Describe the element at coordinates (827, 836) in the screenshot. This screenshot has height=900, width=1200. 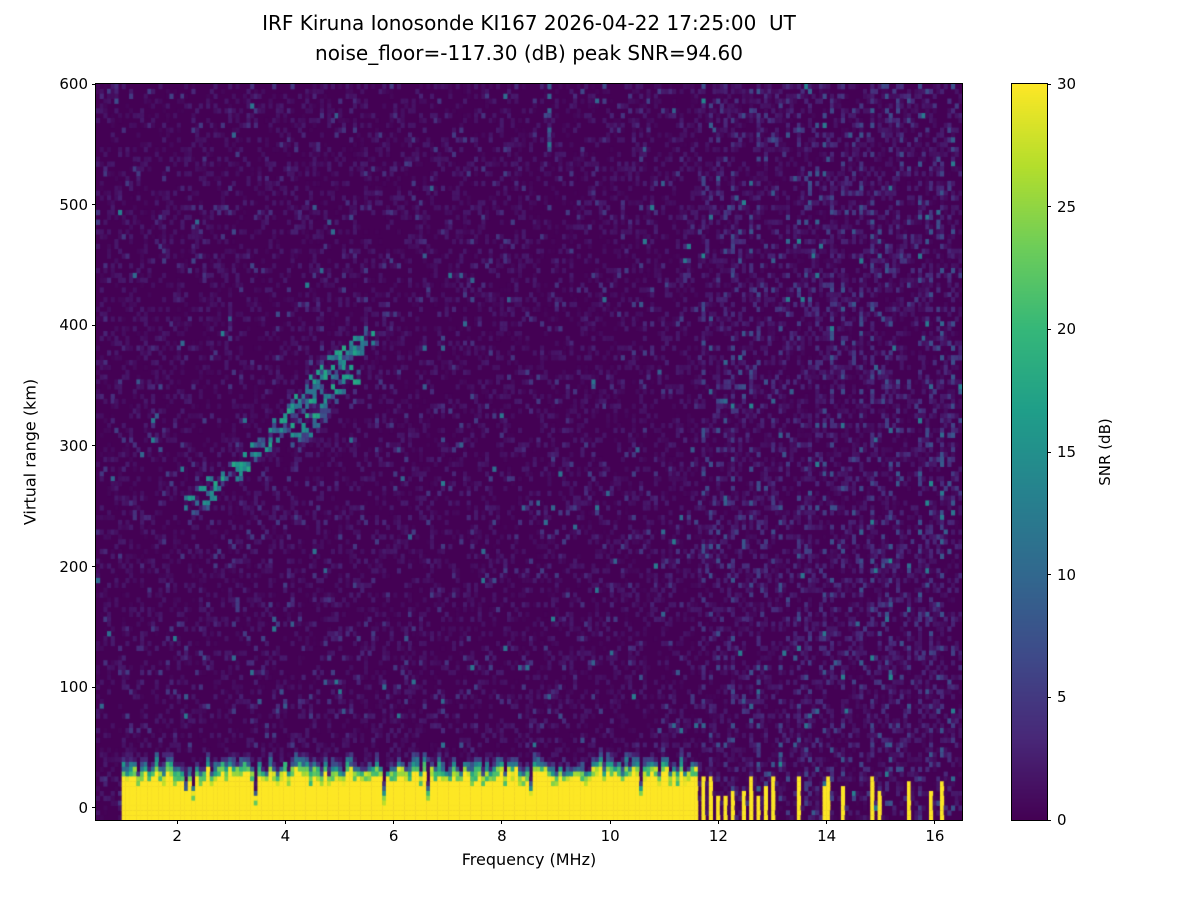
I see `x-tick-label: 14` at that location.